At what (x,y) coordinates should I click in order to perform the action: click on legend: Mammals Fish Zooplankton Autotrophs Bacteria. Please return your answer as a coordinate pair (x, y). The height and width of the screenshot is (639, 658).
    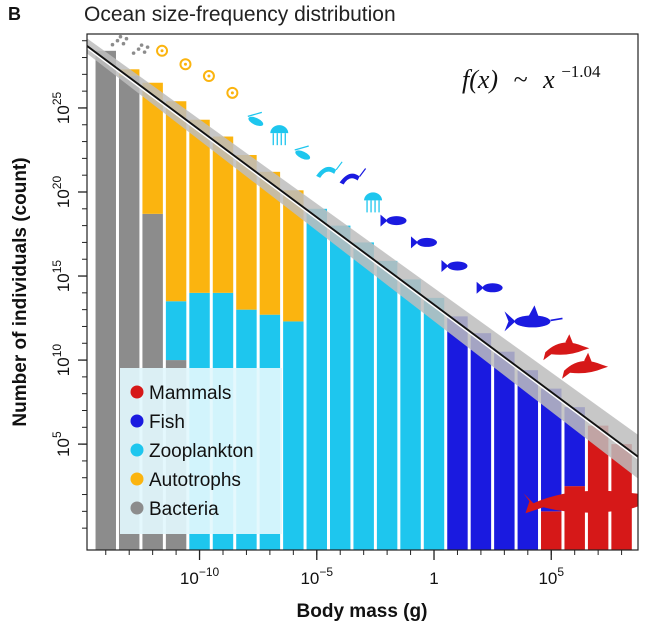
    Looking at the image, I should click on (201, 451).